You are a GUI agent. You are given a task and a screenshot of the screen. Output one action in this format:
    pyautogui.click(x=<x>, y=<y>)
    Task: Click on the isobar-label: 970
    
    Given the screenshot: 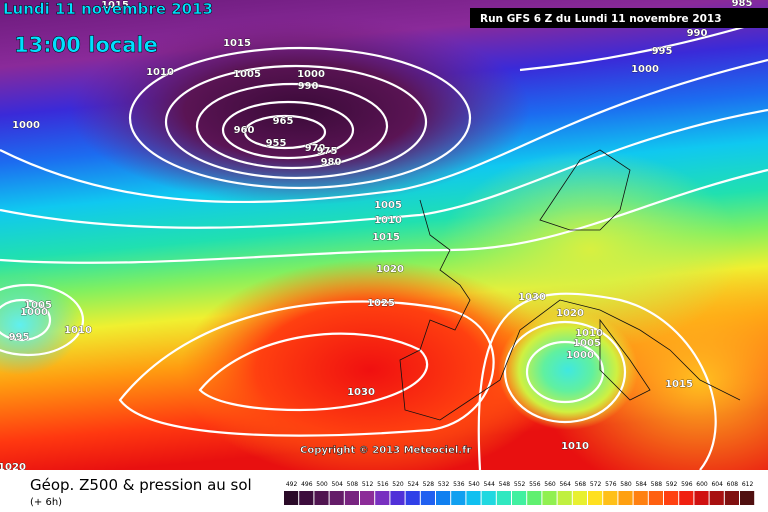 What is the action you would take?
    pyautogui.click(x=315, y=148)
    